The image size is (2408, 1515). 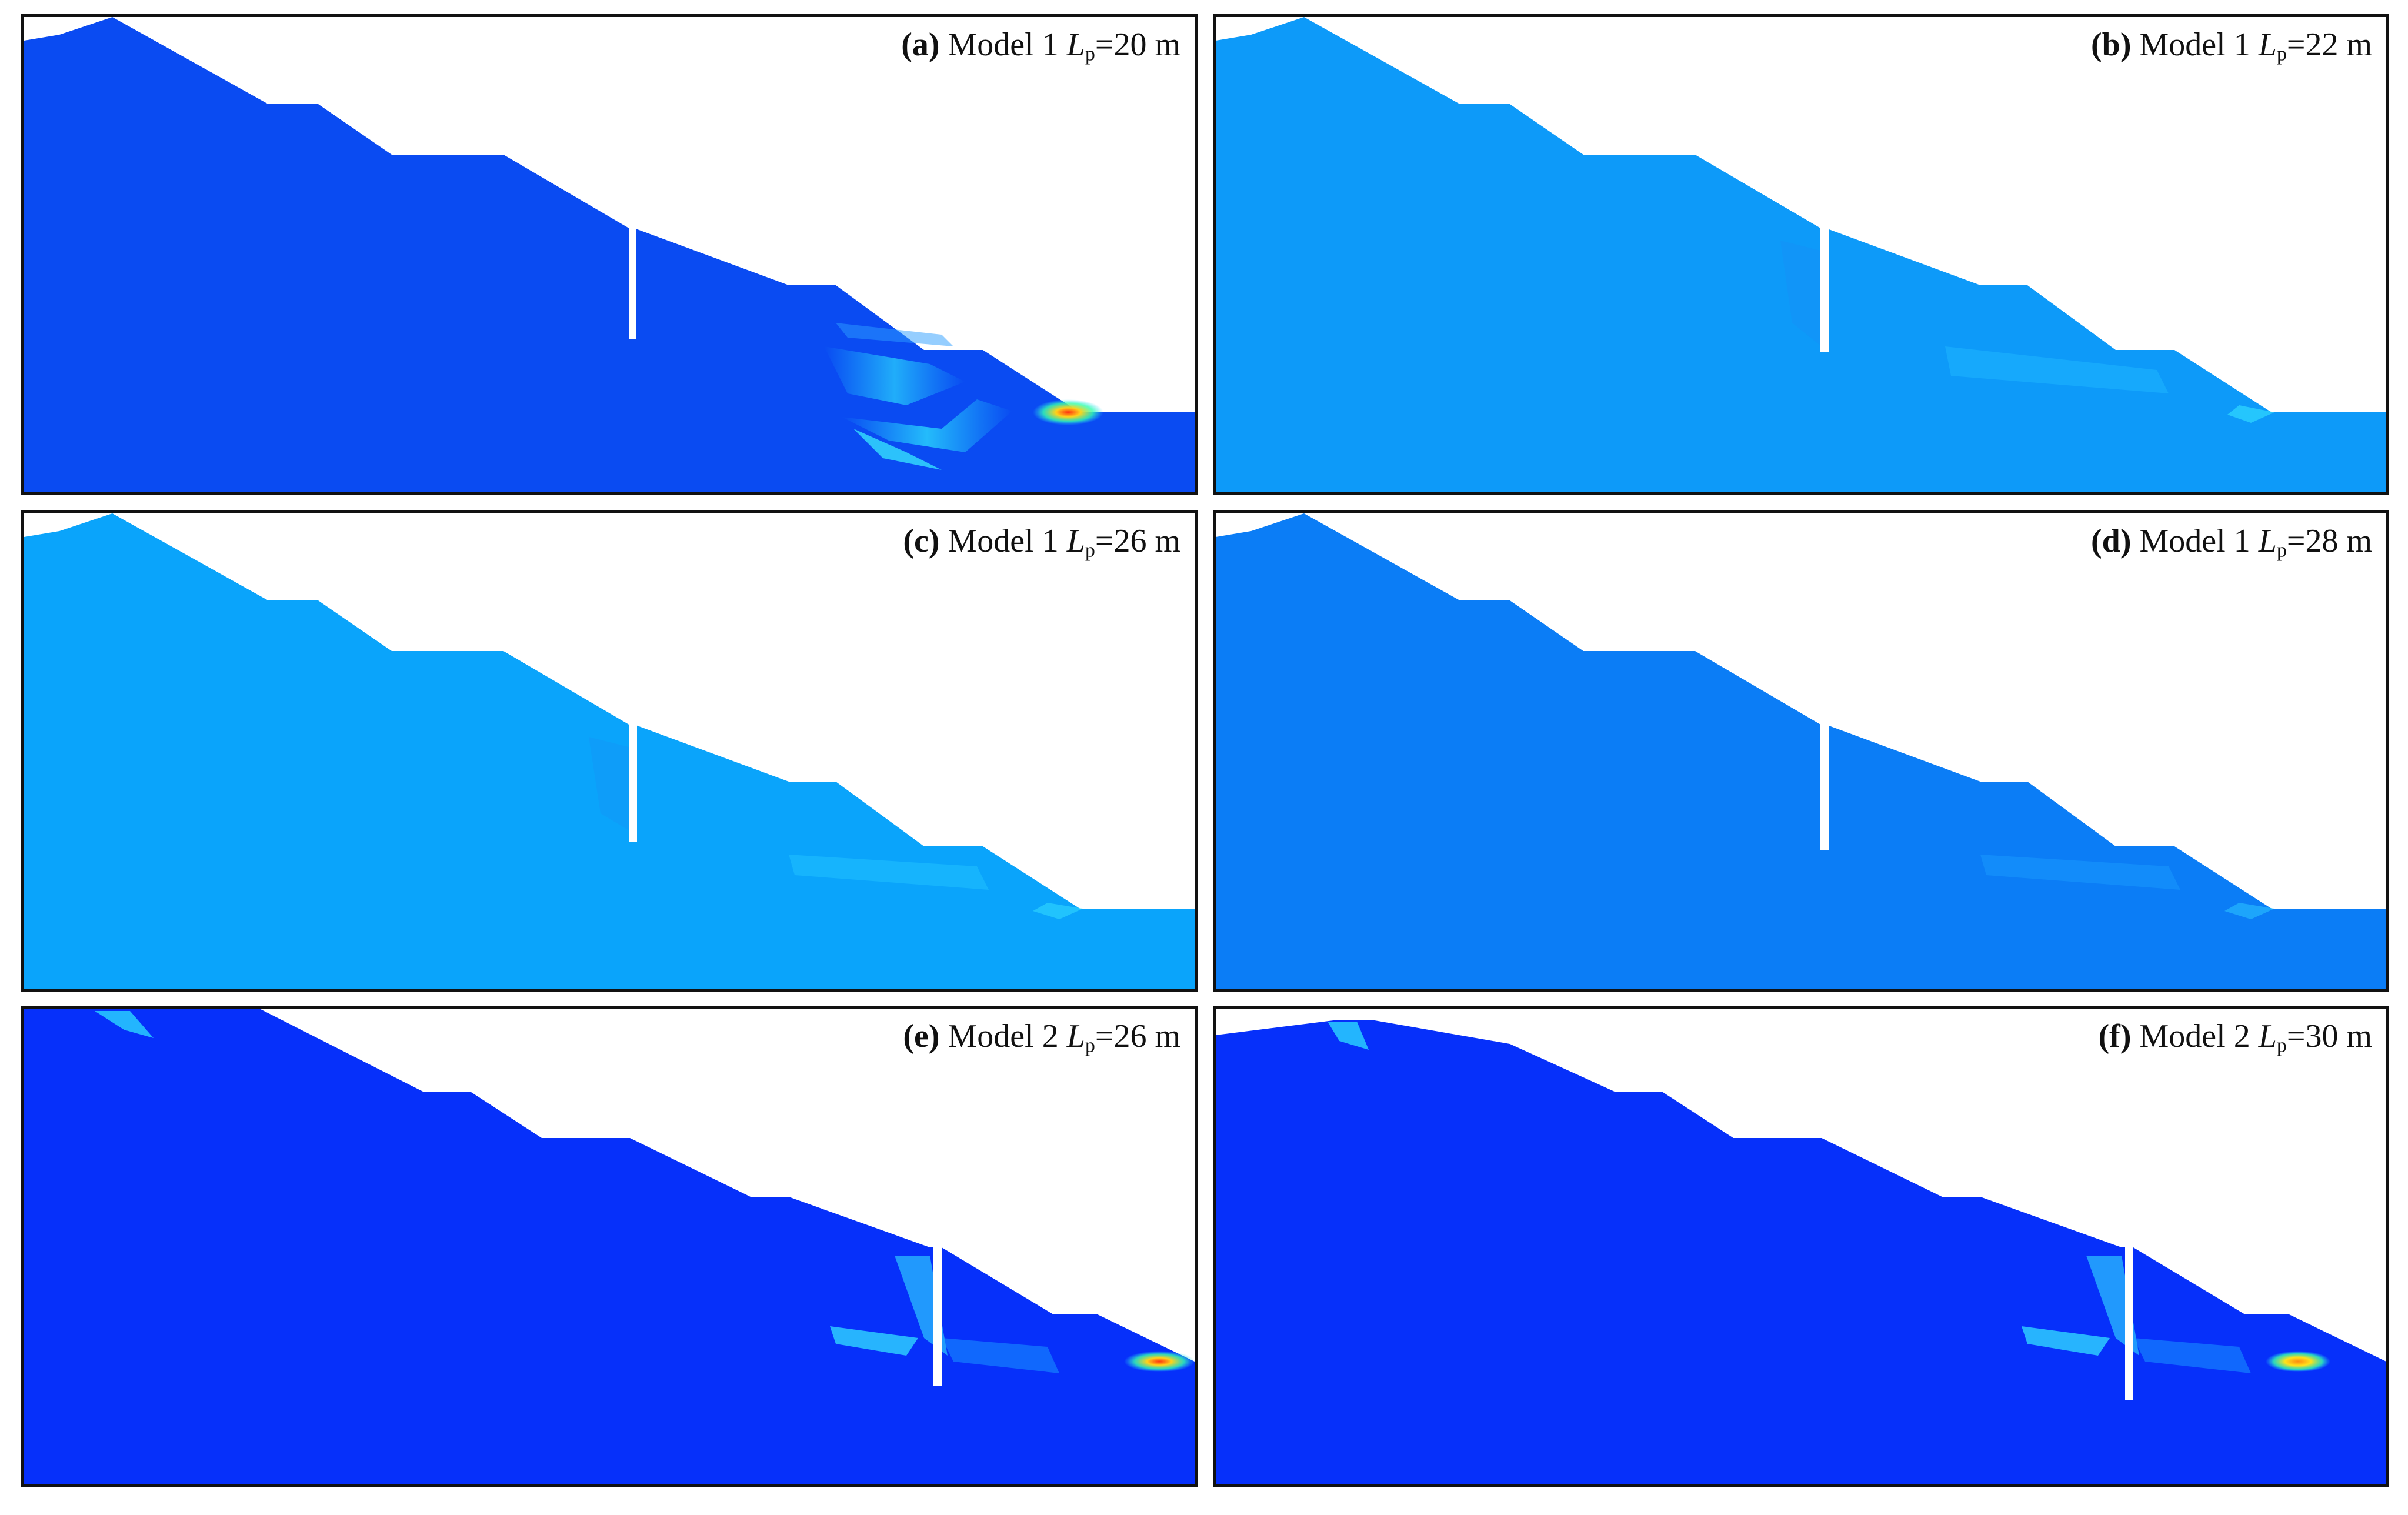 I want to click on slope-ground, so click(x=1801, y=1252).